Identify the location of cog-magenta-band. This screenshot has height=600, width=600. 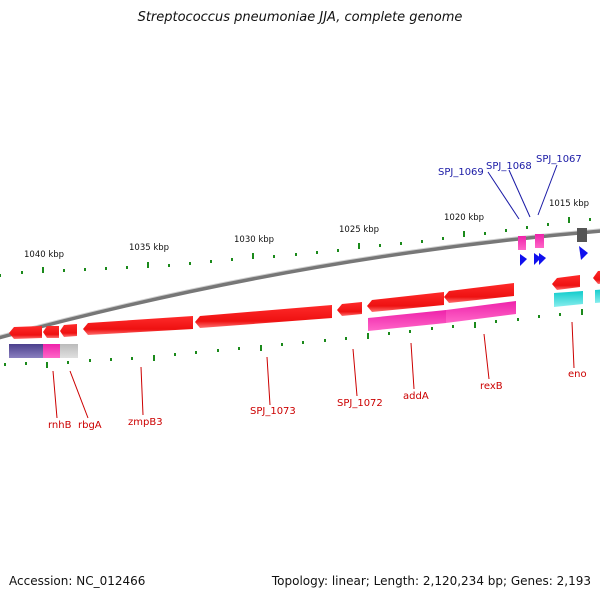
(51, 351).